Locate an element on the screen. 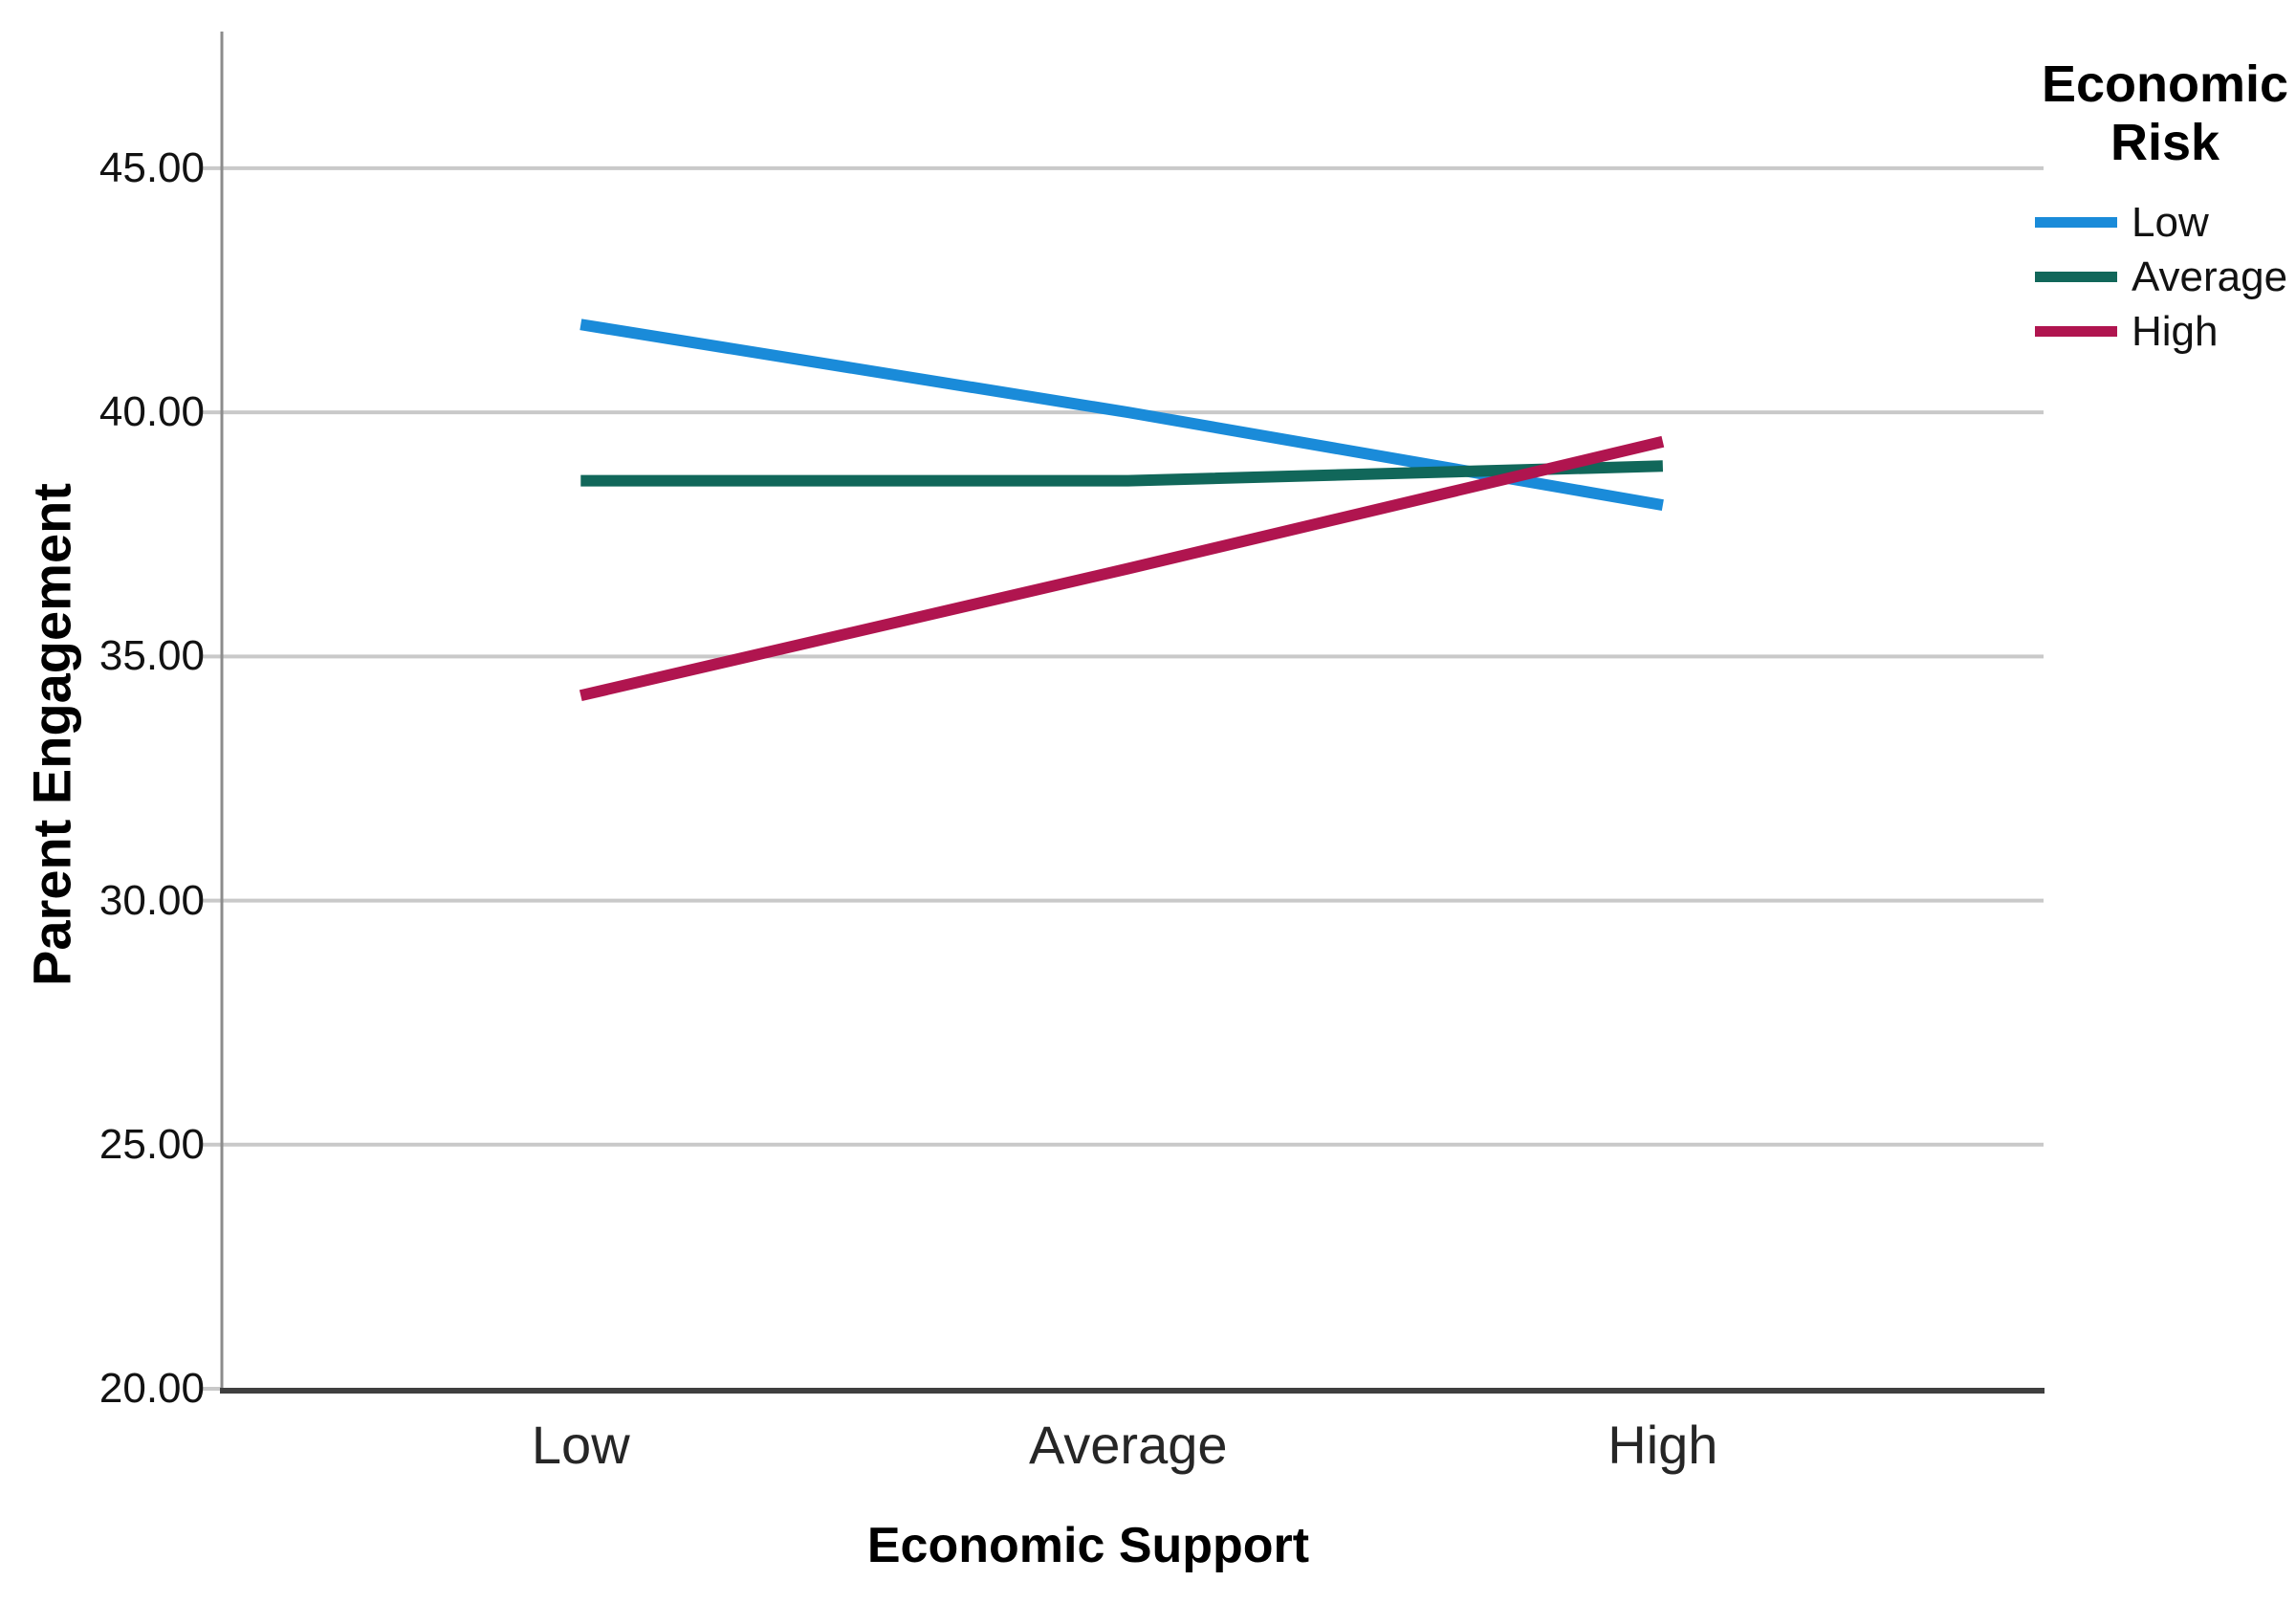 This screenshot has width=2296, height=1603. legend-swatch-average is located at coordinates (2076, 277).